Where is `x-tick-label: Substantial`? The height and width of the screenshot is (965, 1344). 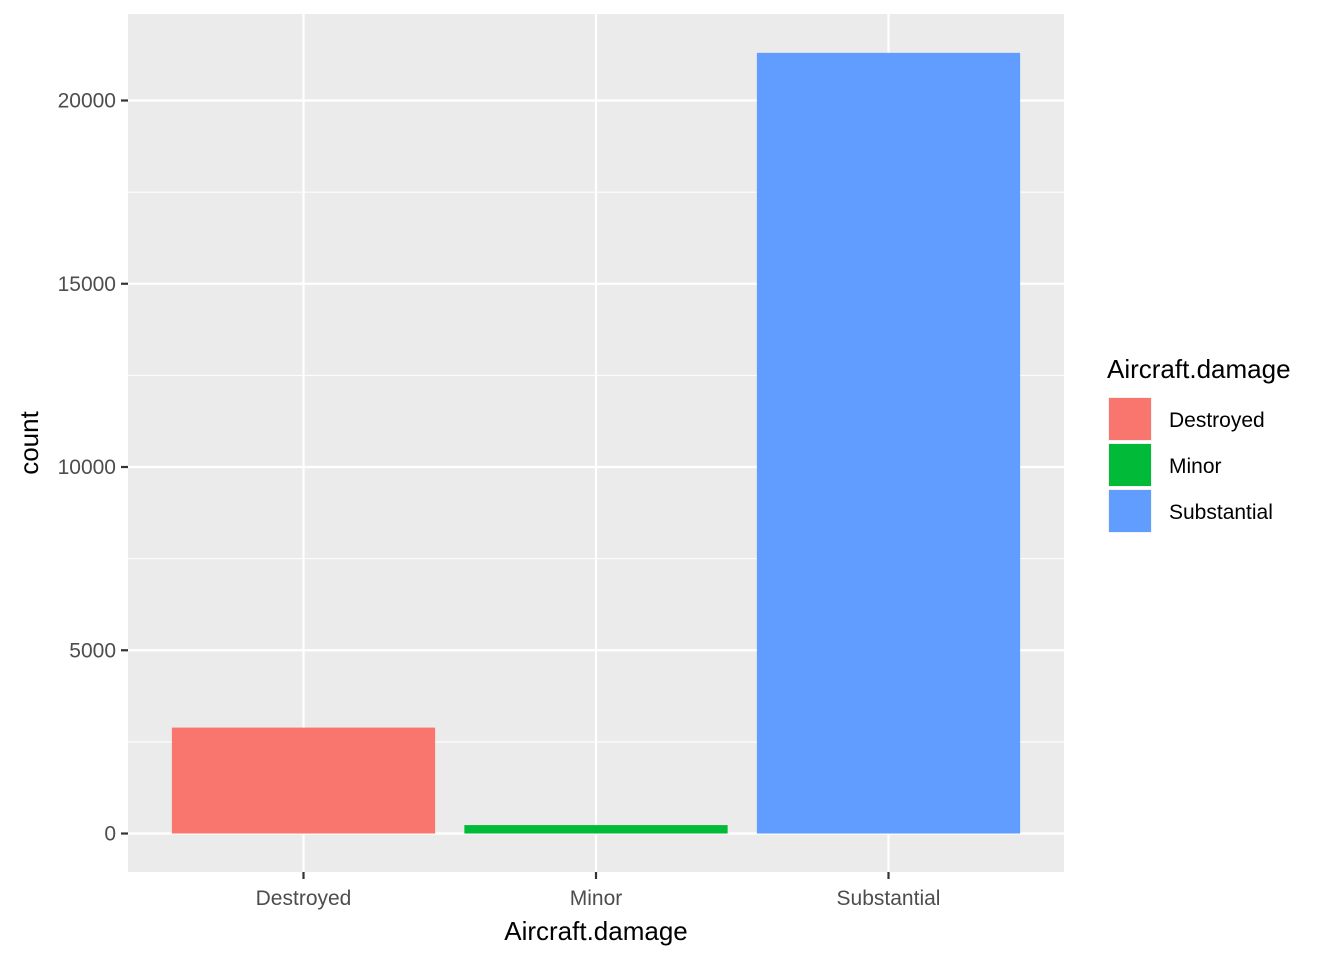
x-tick-label: Substantial is located at coordinates (889, 898).